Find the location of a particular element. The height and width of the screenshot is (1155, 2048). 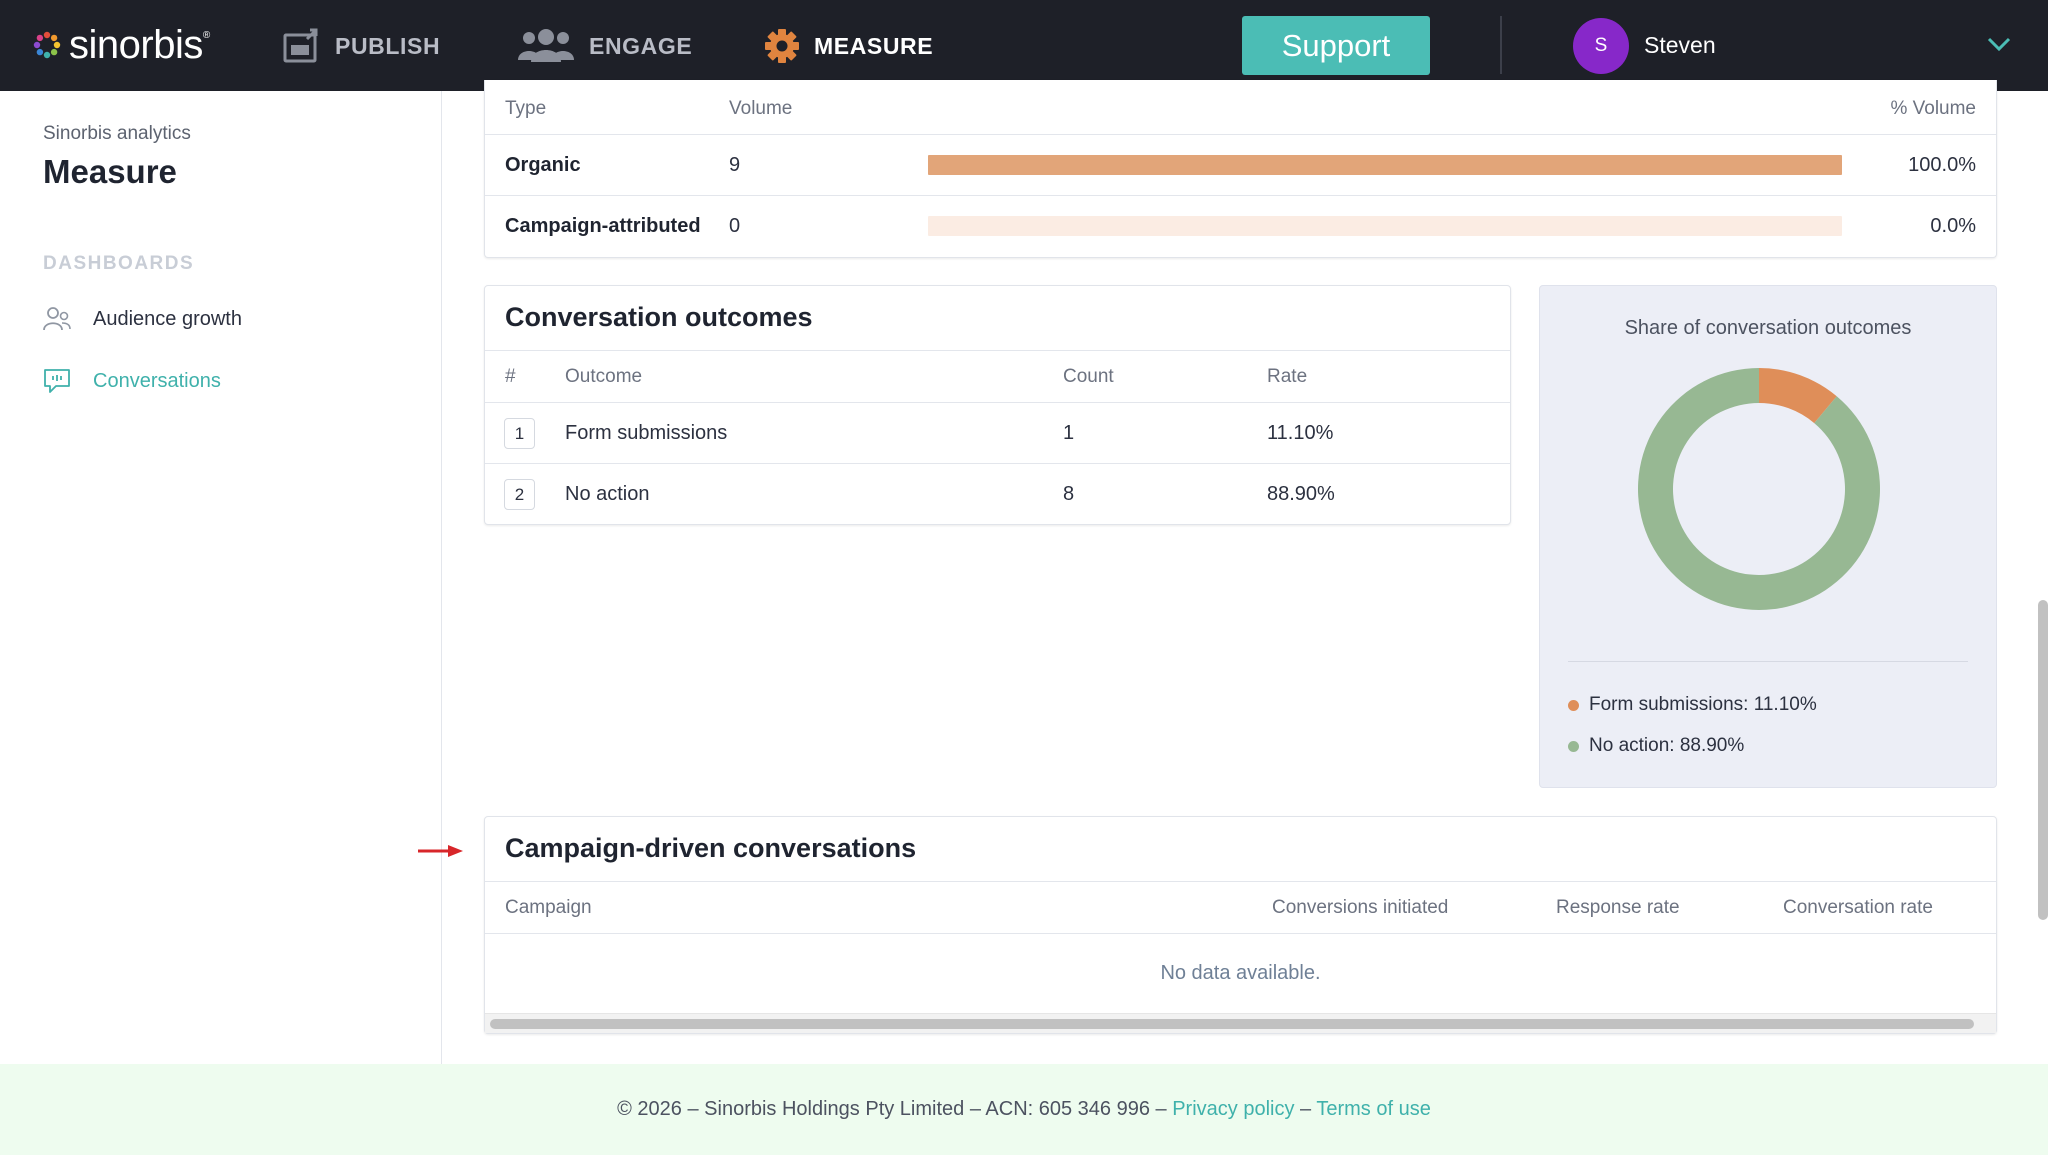

sinorbis-logo-icon is located at coordinates (47, 45).